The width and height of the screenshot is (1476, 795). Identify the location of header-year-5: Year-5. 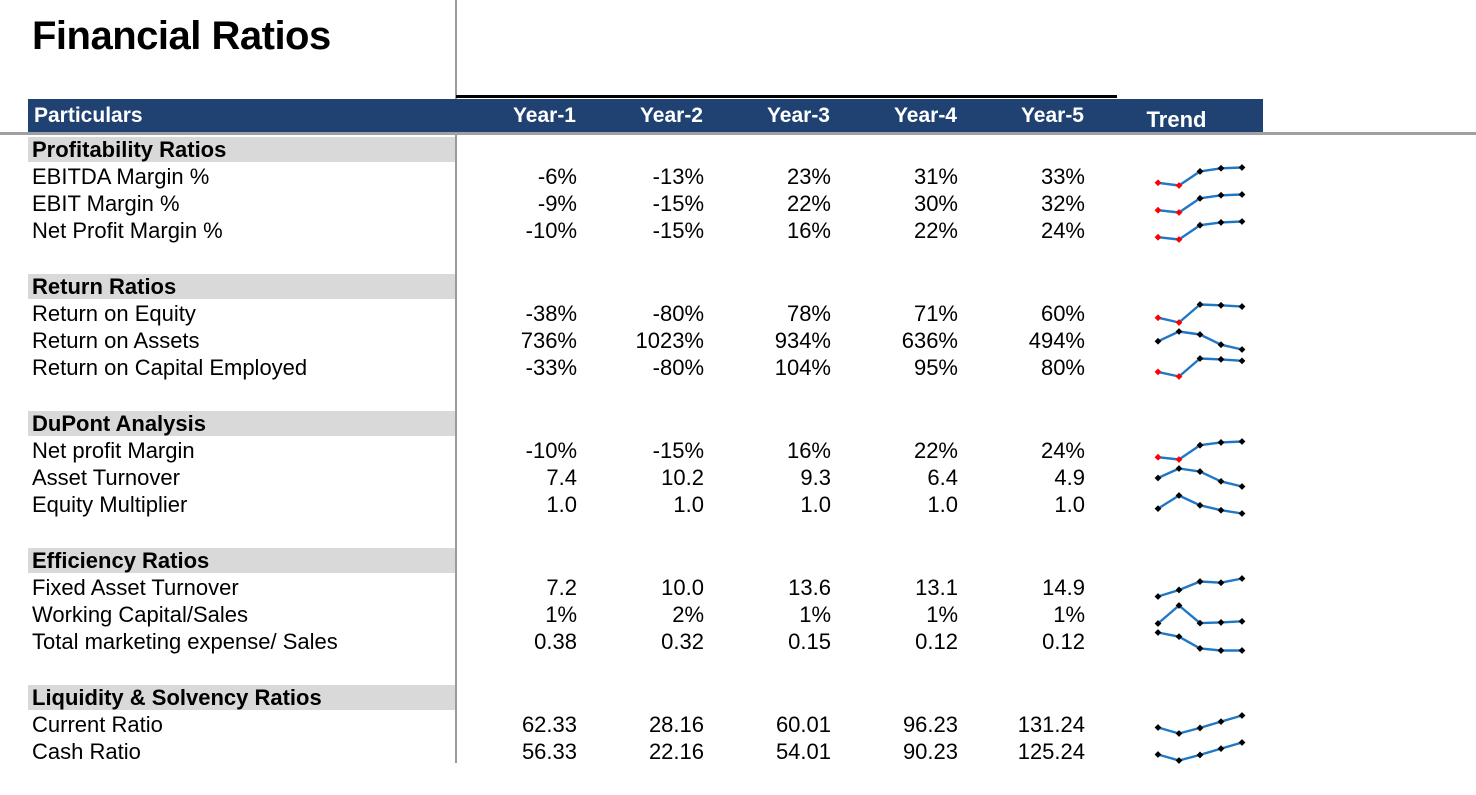
(1052, 115).